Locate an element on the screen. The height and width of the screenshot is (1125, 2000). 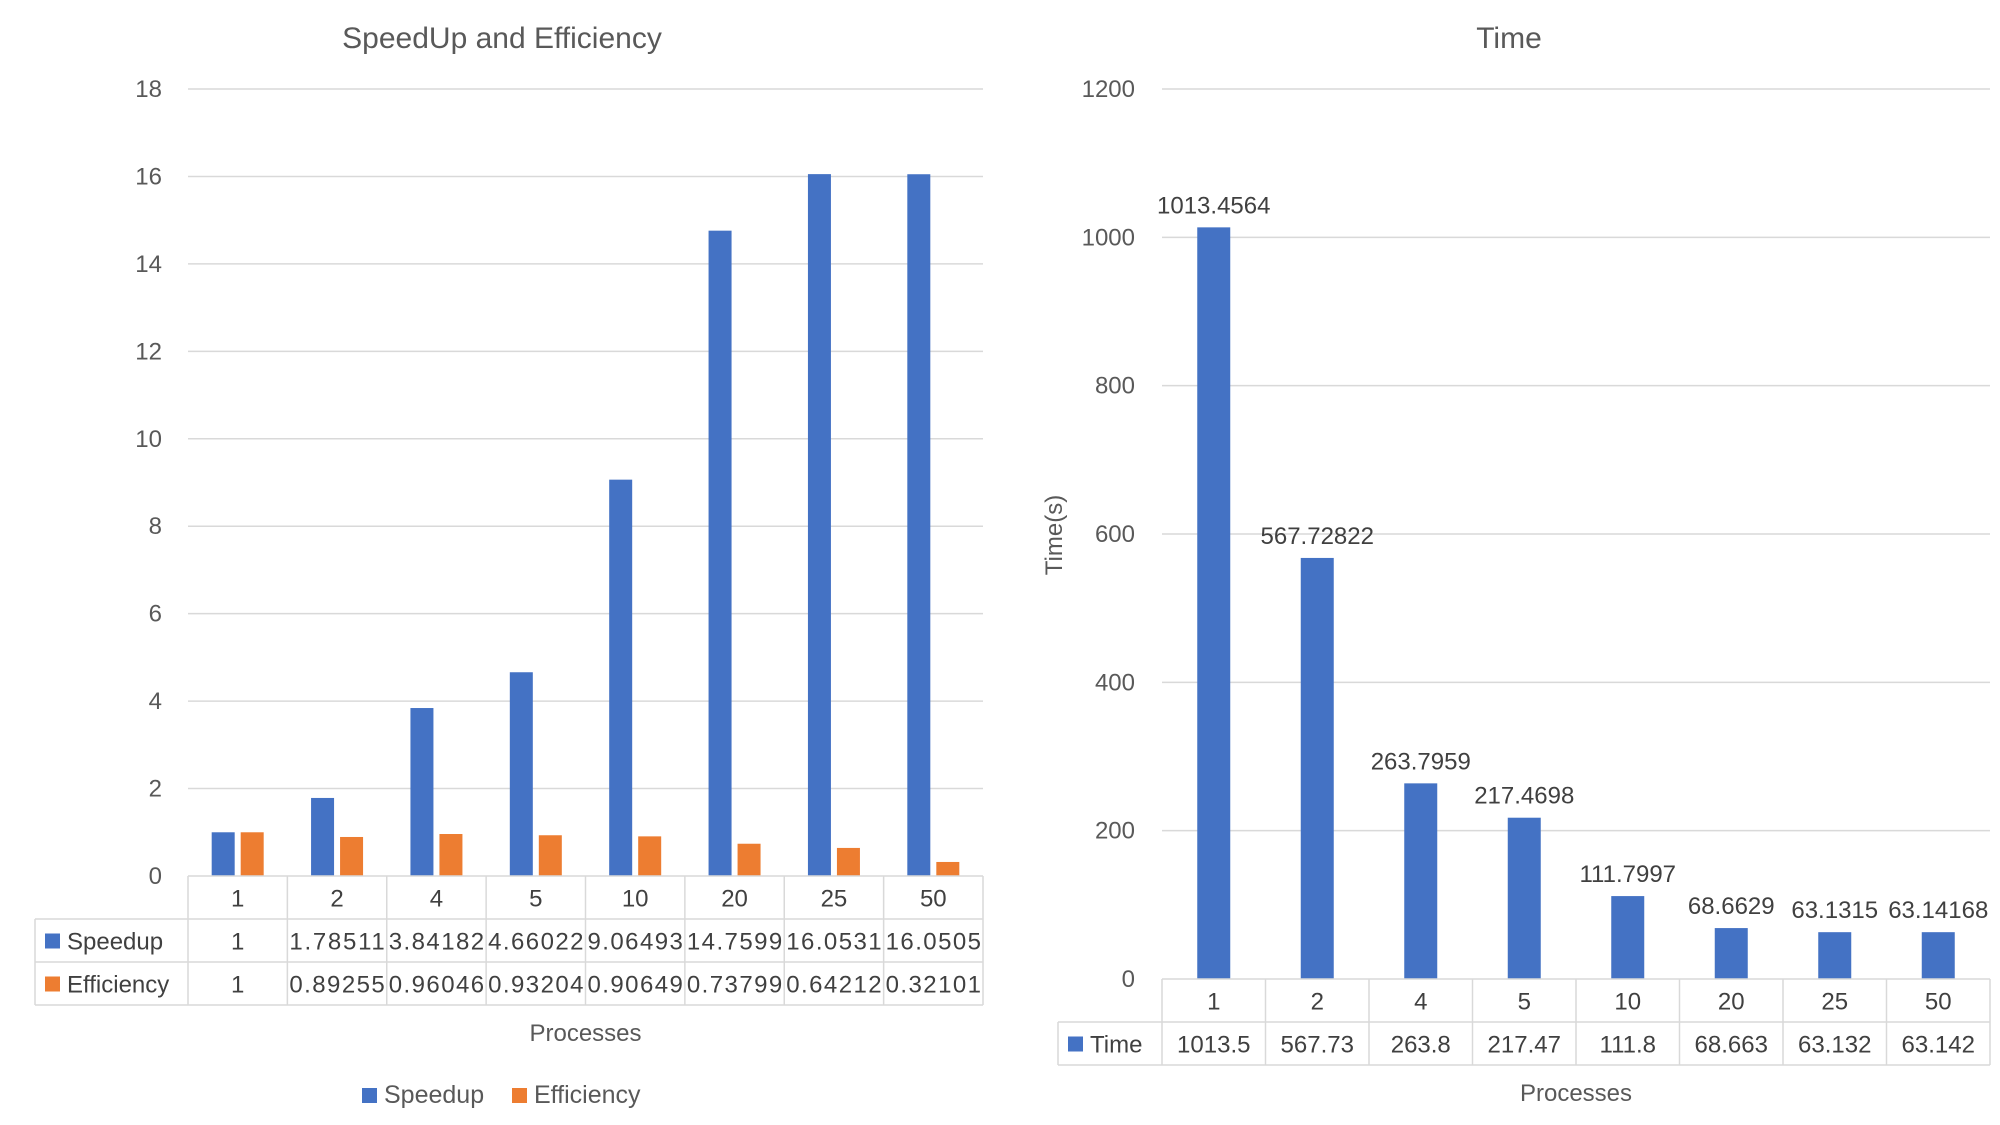
table-cell: 14.7599 is located at coordinates (734, 942).